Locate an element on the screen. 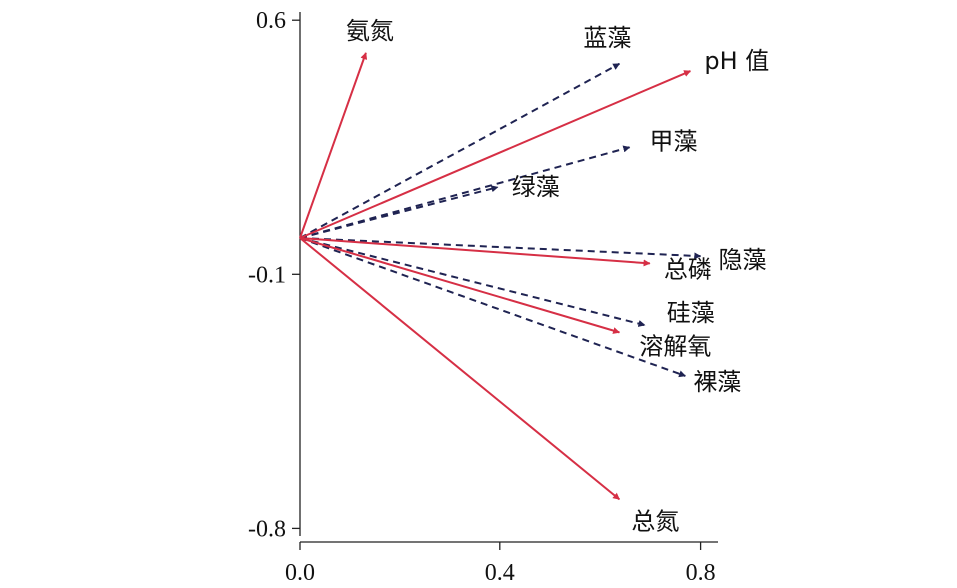  y-tick-label: 0.6 is located at coordinates (271, 21).